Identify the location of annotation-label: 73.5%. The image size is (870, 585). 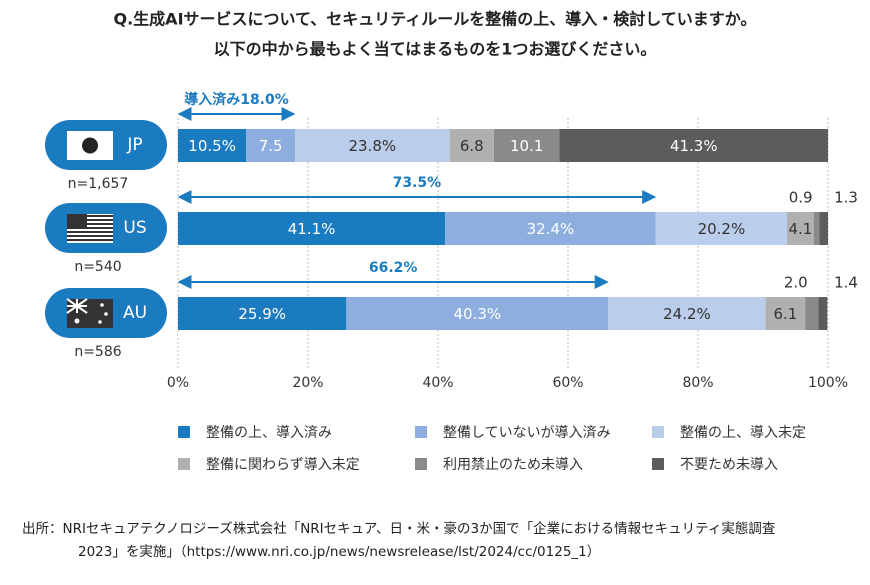
(417, 183).